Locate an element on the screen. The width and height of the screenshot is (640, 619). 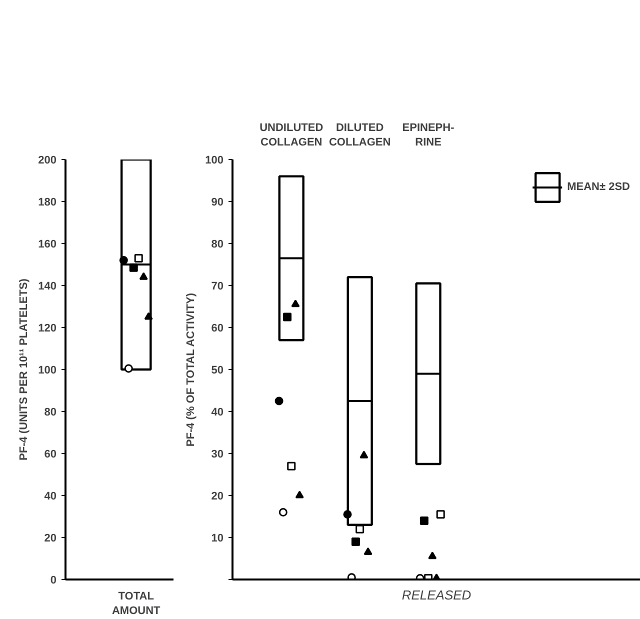
y-tick-label: 160 is located at coordinates (47, 244).